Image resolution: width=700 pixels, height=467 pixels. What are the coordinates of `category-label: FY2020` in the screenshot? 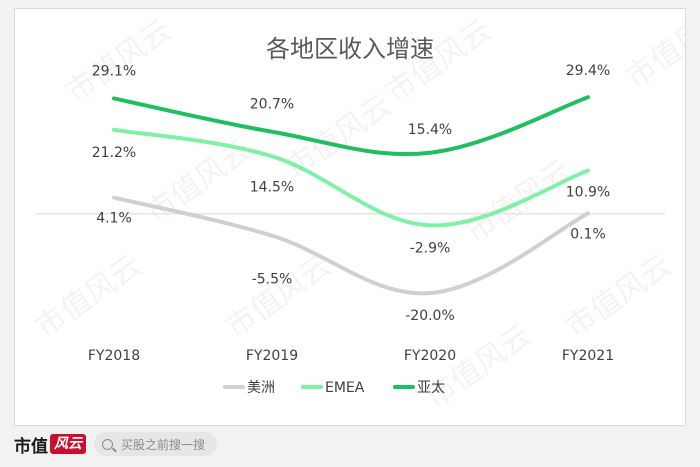 It's located at (430, 356).